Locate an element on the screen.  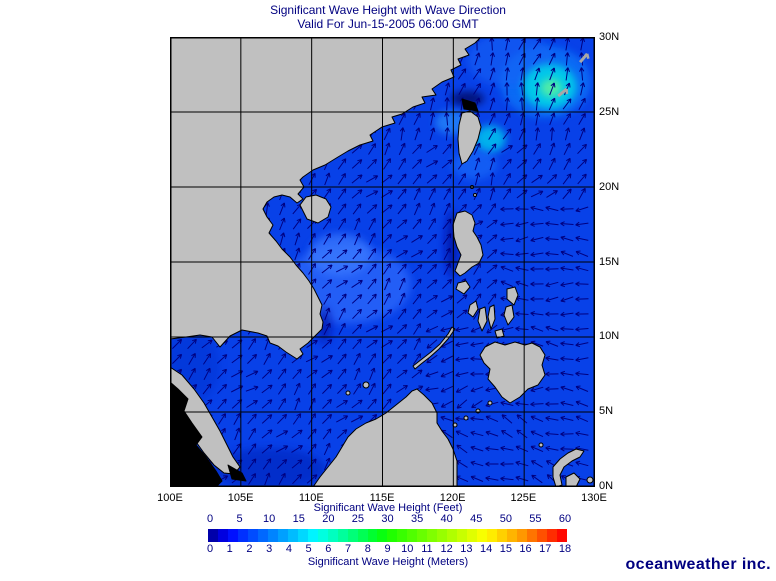
cb-feet-ticks-25: 25 is located at coordinates (358, 519).